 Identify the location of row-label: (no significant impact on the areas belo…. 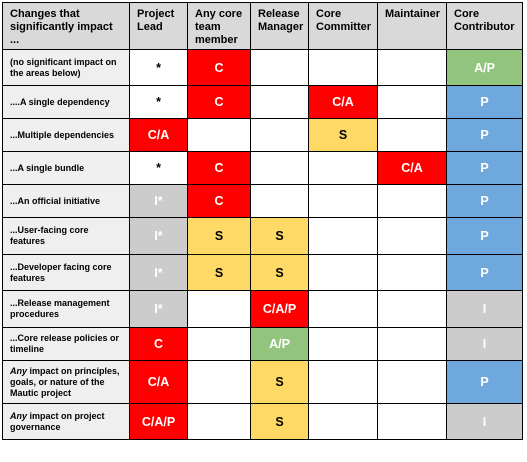
(66, 67).